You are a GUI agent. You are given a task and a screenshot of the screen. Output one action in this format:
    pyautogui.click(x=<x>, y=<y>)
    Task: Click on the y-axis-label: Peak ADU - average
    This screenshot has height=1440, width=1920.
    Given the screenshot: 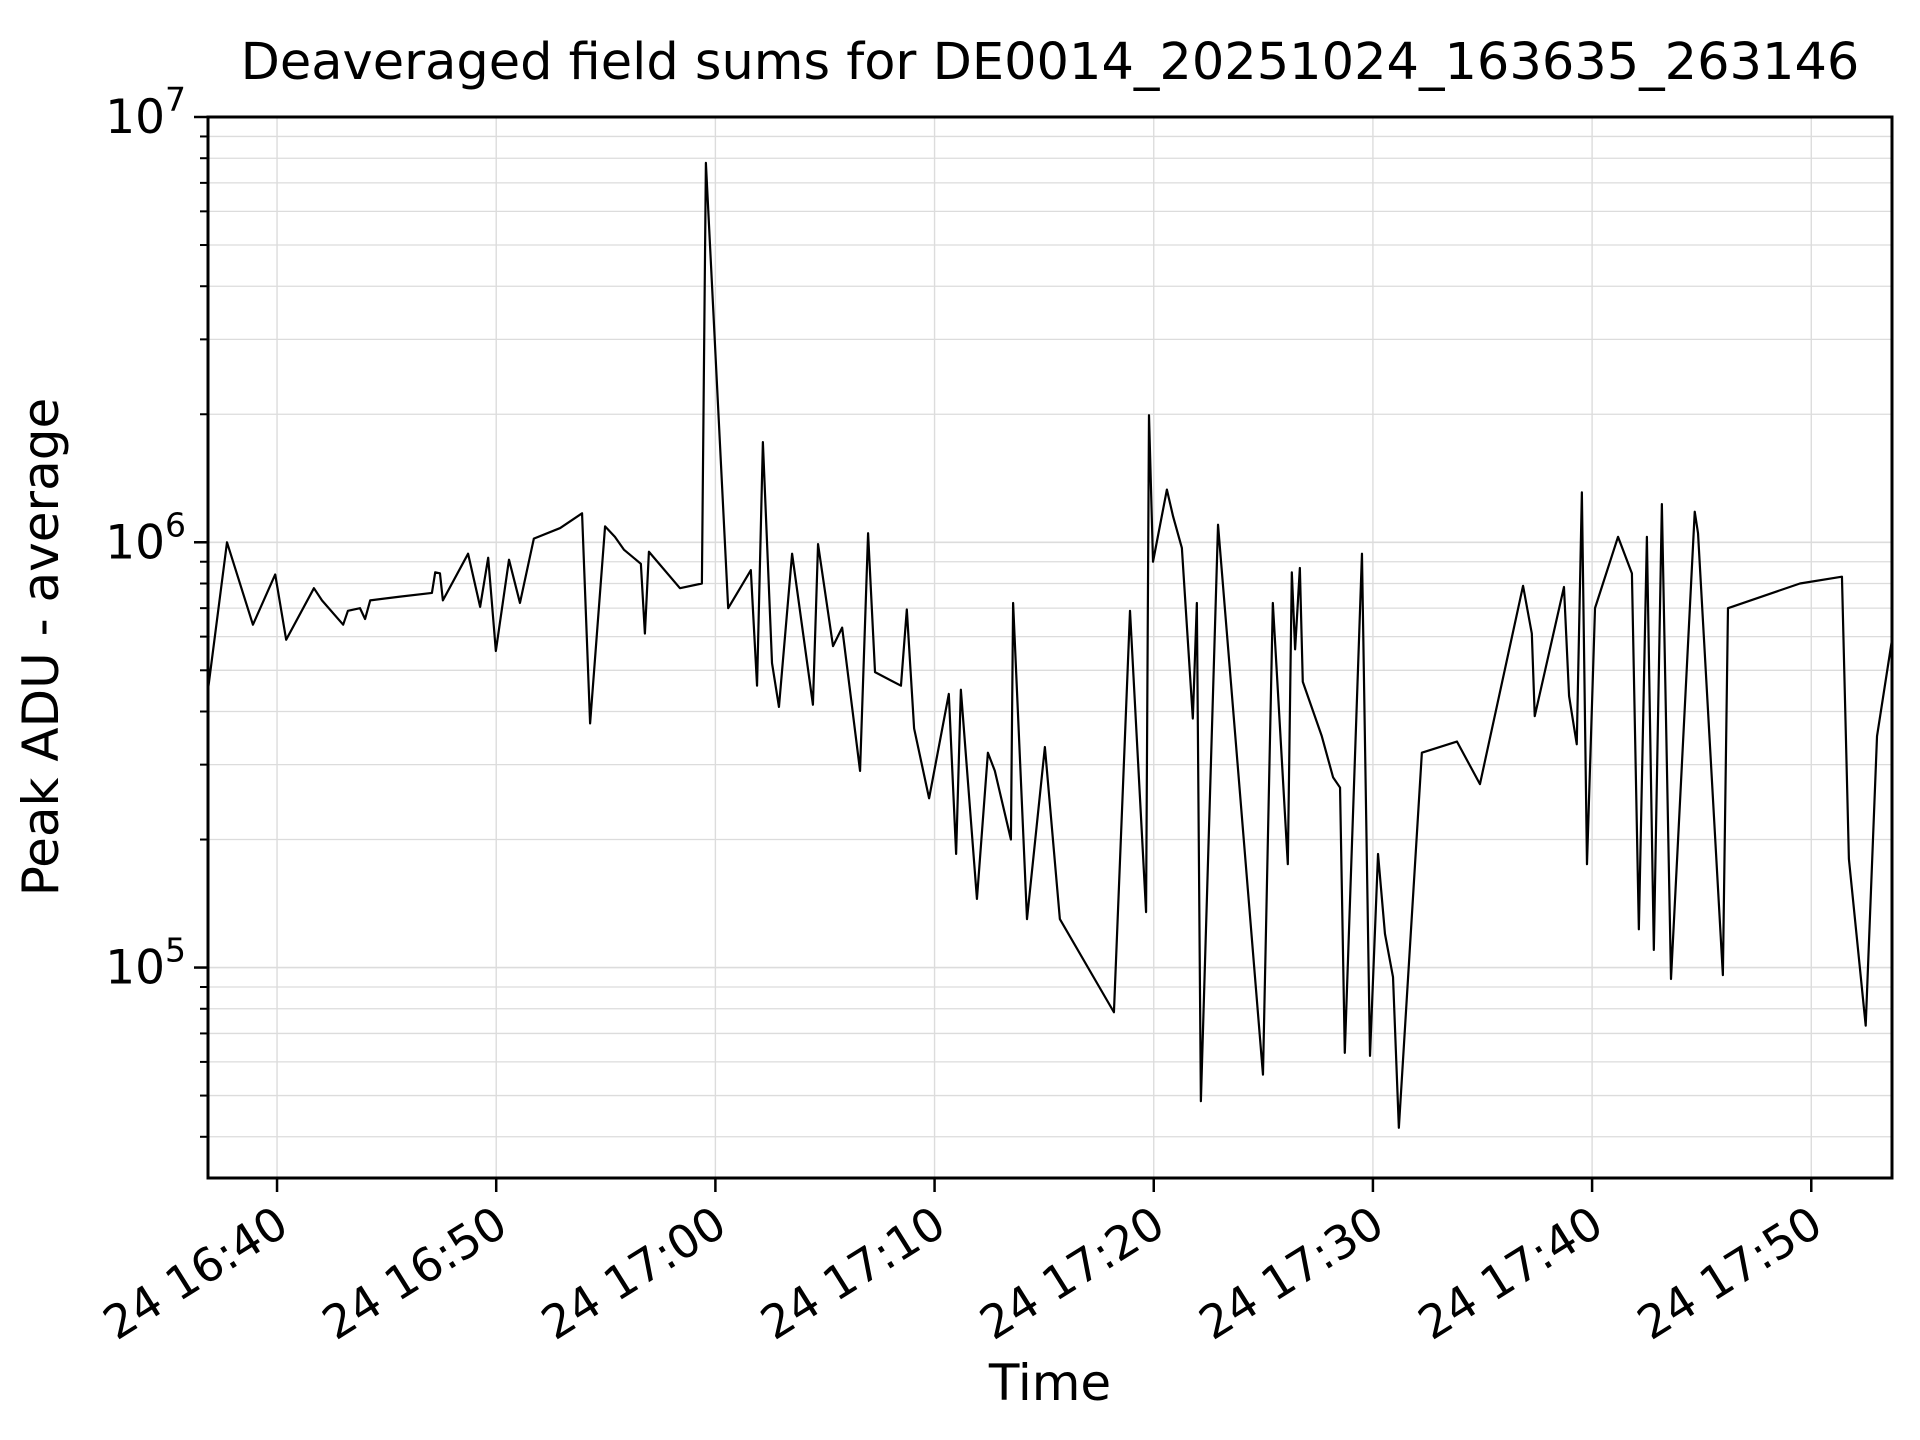 What is the action you would take?
    pyautogui.click(x=41, y=647)
    